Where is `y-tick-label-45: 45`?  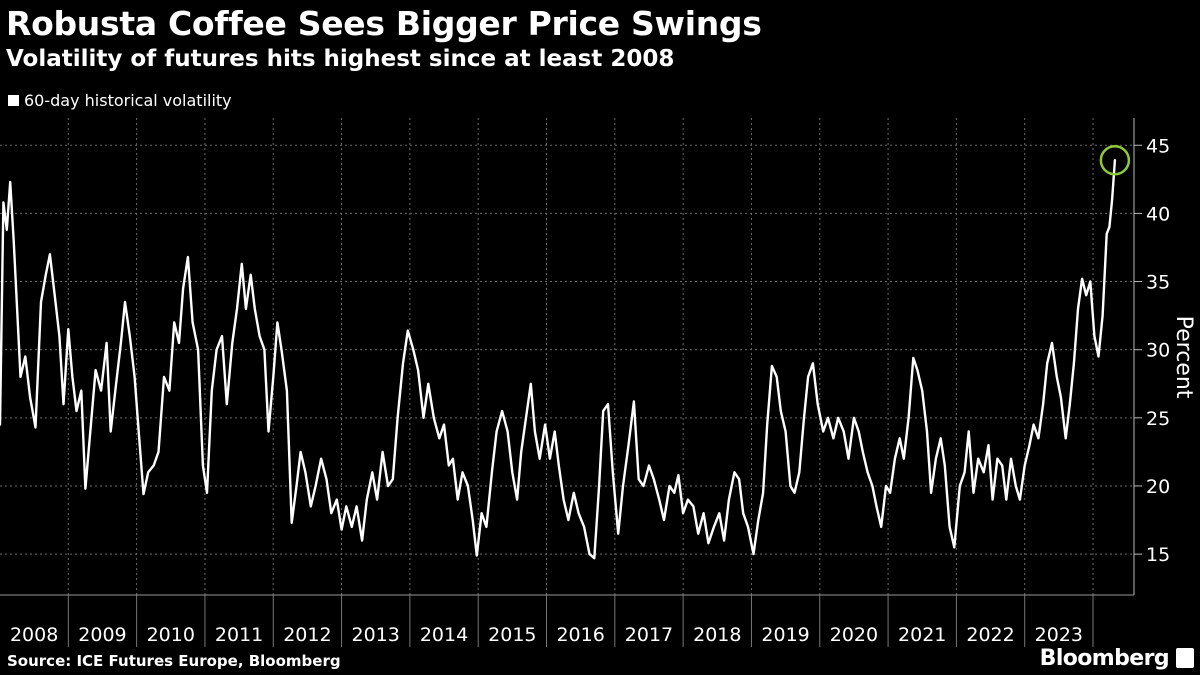 y-tick-label-45: 45 is located at coordinates (1158, 146).